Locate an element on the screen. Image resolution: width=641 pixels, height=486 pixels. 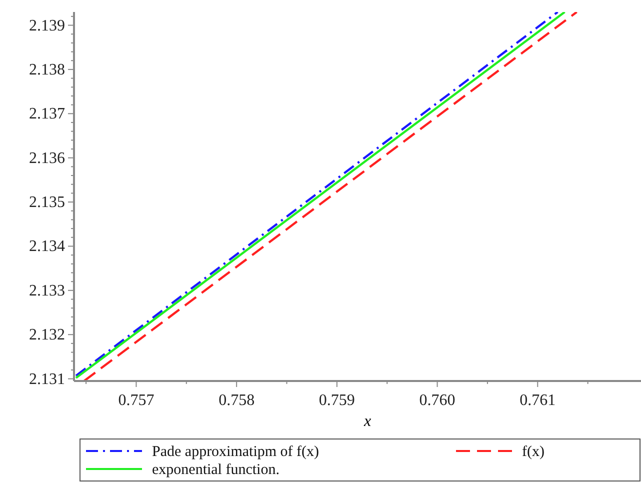
y-tick-label: 2.132 is located at coordinates (47, 335).